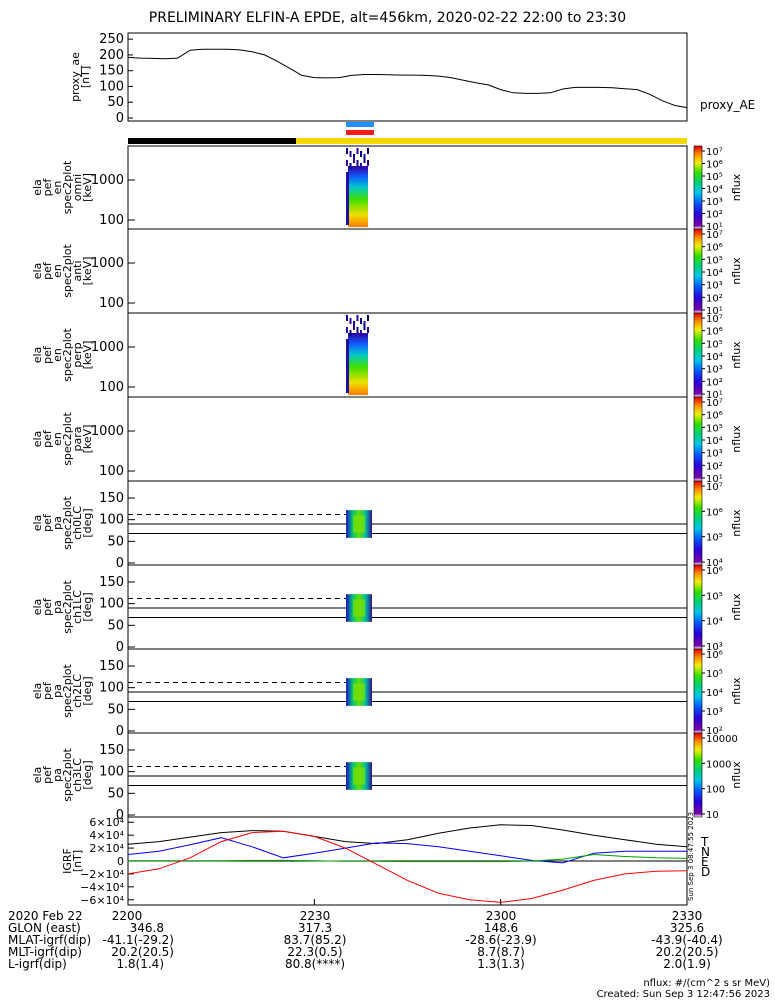 Image resolution: width=775 pixels, height=1000 pixels. Describe the element at coordinates (77, 523) in the screenshot. I see `panel-pa_spec_ch0LC-ylabel-line: ch0LC` at that location.